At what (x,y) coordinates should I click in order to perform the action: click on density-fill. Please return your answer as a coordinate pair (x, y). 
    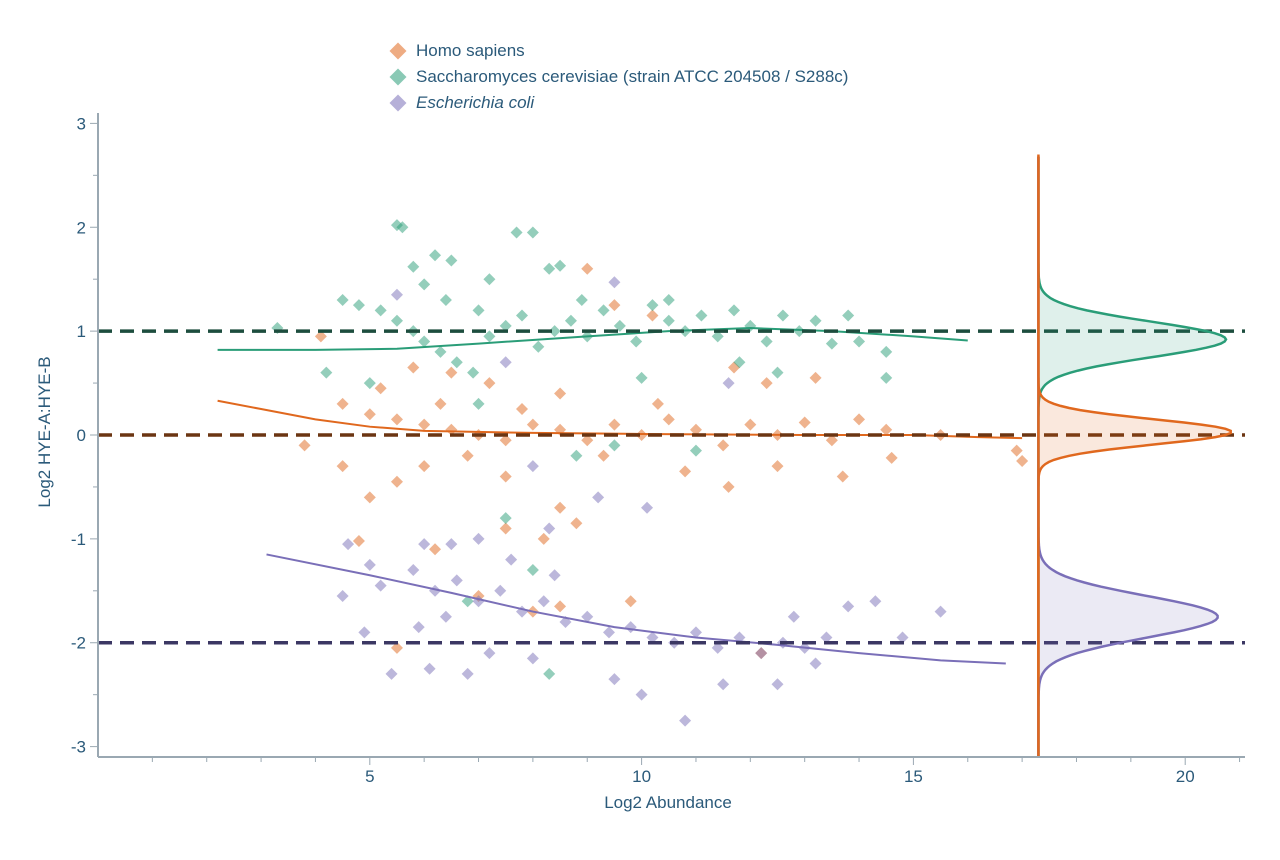
    Looking at the image, I should click on (1128, 455).